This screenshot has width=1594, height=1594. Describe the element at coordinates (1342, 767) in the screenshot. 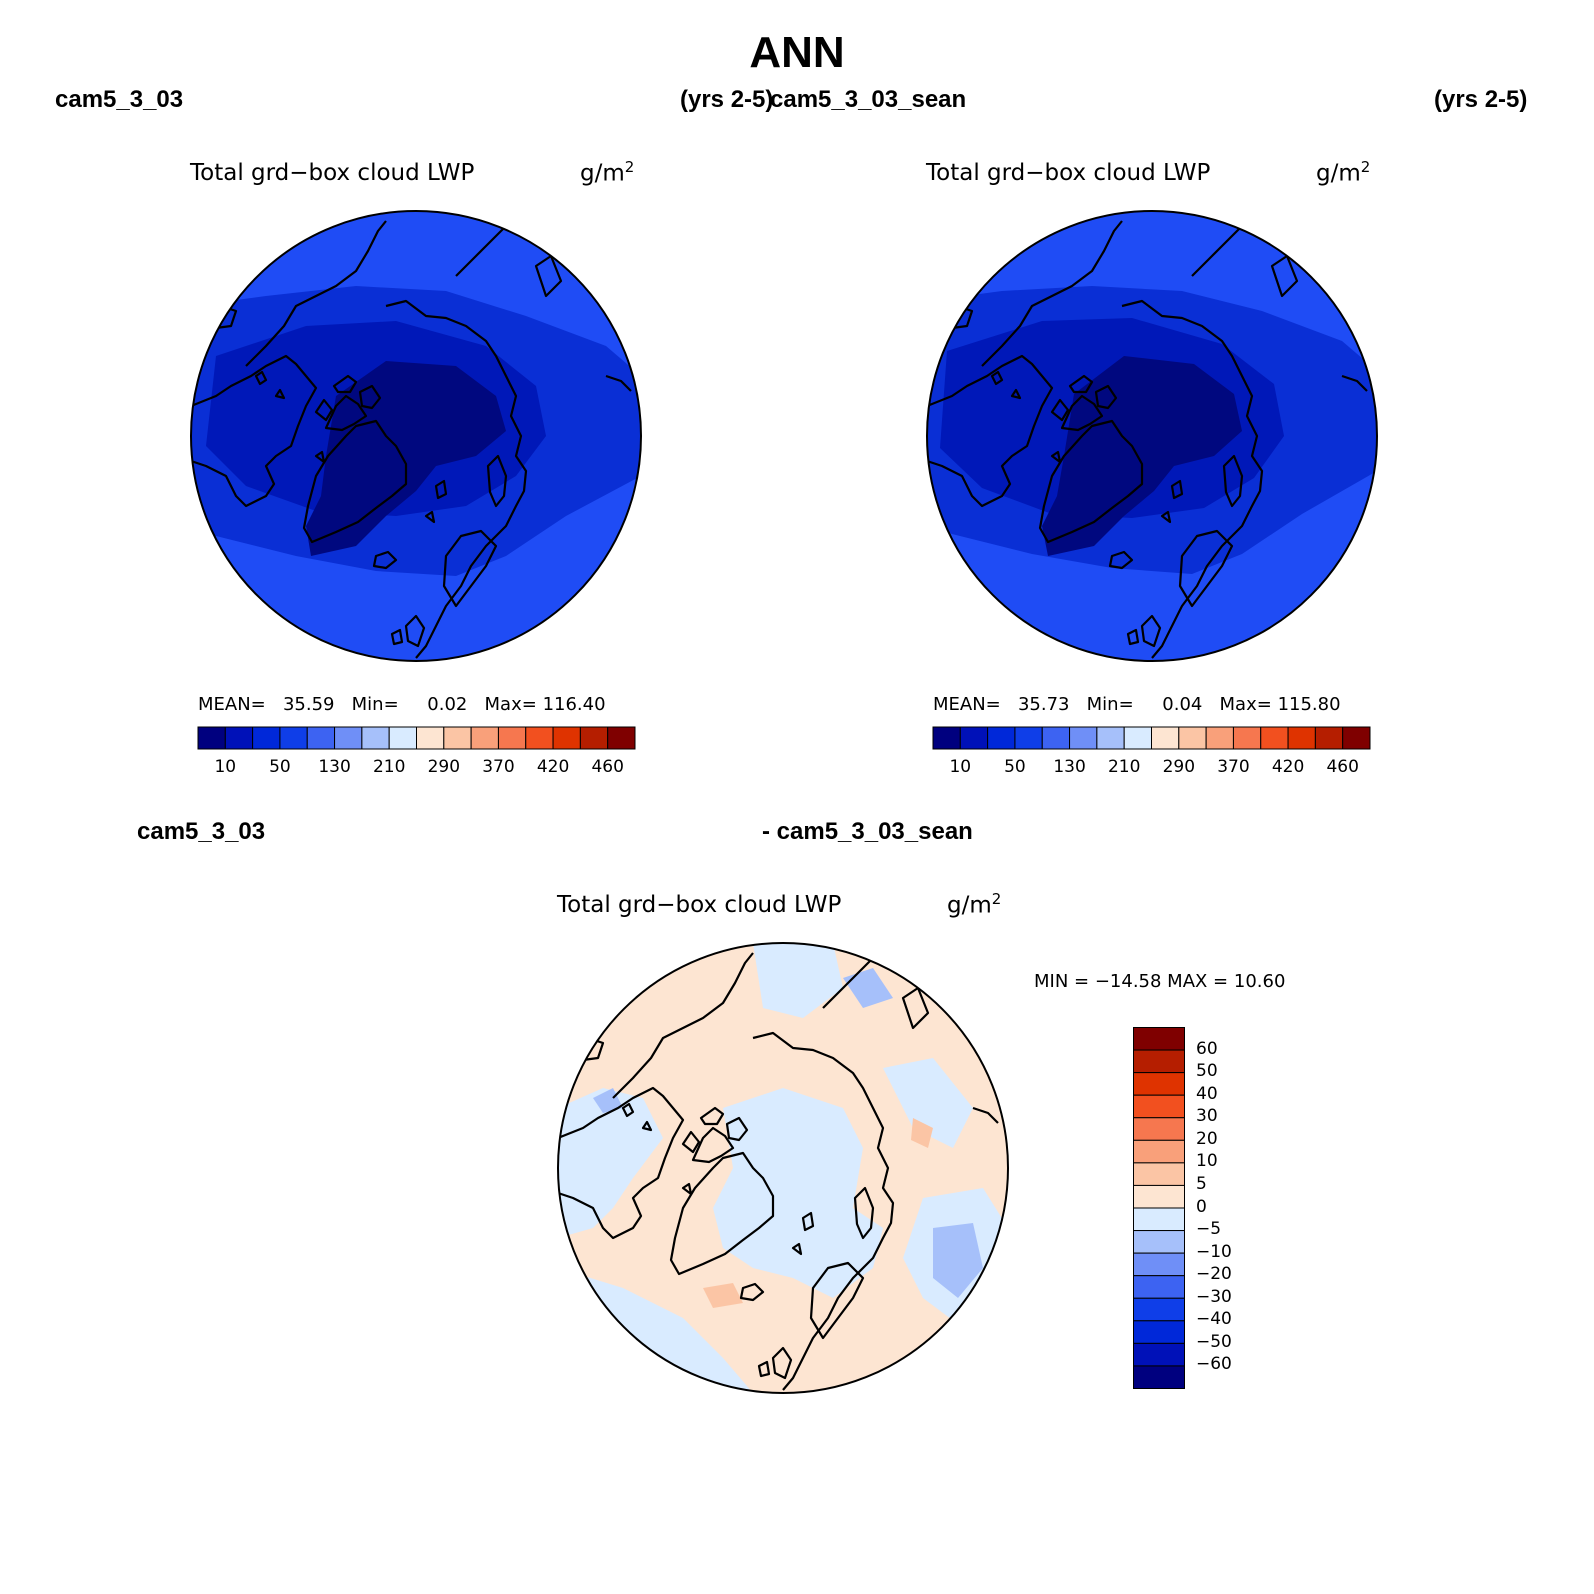

I see `colorbar-tick-label: 460` at that location.